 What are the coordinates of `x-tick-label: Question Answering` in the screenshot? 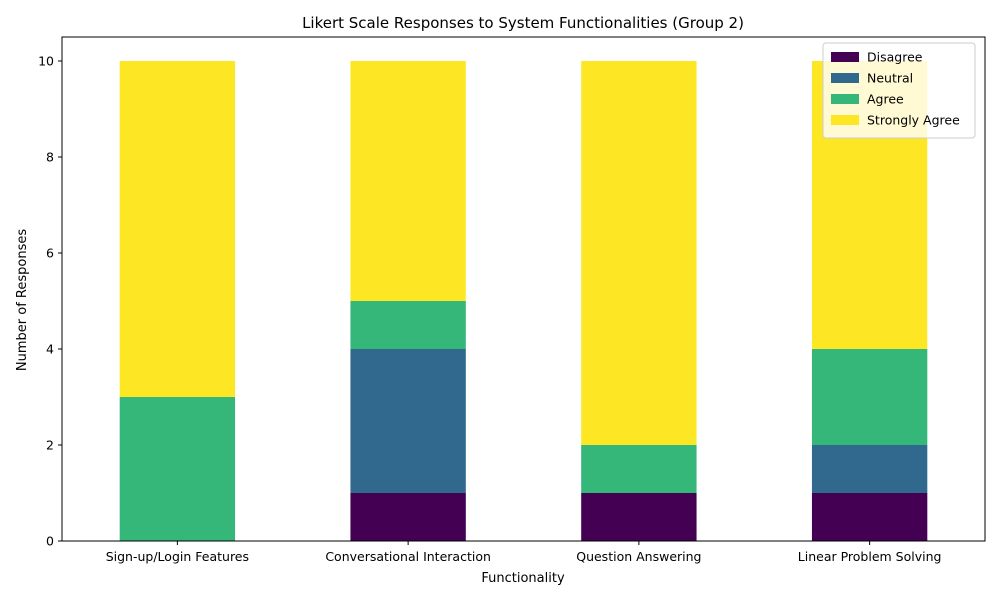 It's located at (638, 556).